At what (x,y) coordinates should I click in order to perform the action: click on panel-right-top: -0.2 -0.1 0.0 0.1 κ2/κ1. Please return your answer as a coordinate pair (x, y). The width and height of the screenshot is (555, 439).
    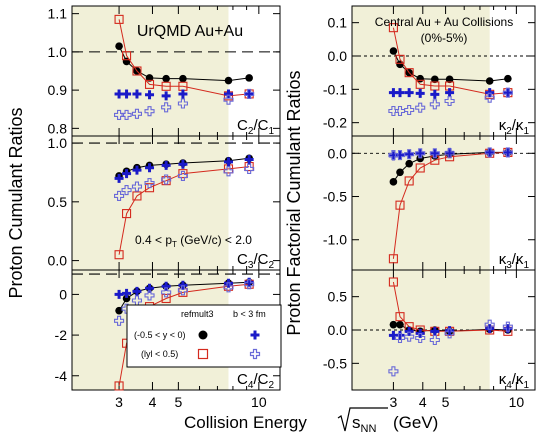
    Looking at the image, I should click on (429, 71).